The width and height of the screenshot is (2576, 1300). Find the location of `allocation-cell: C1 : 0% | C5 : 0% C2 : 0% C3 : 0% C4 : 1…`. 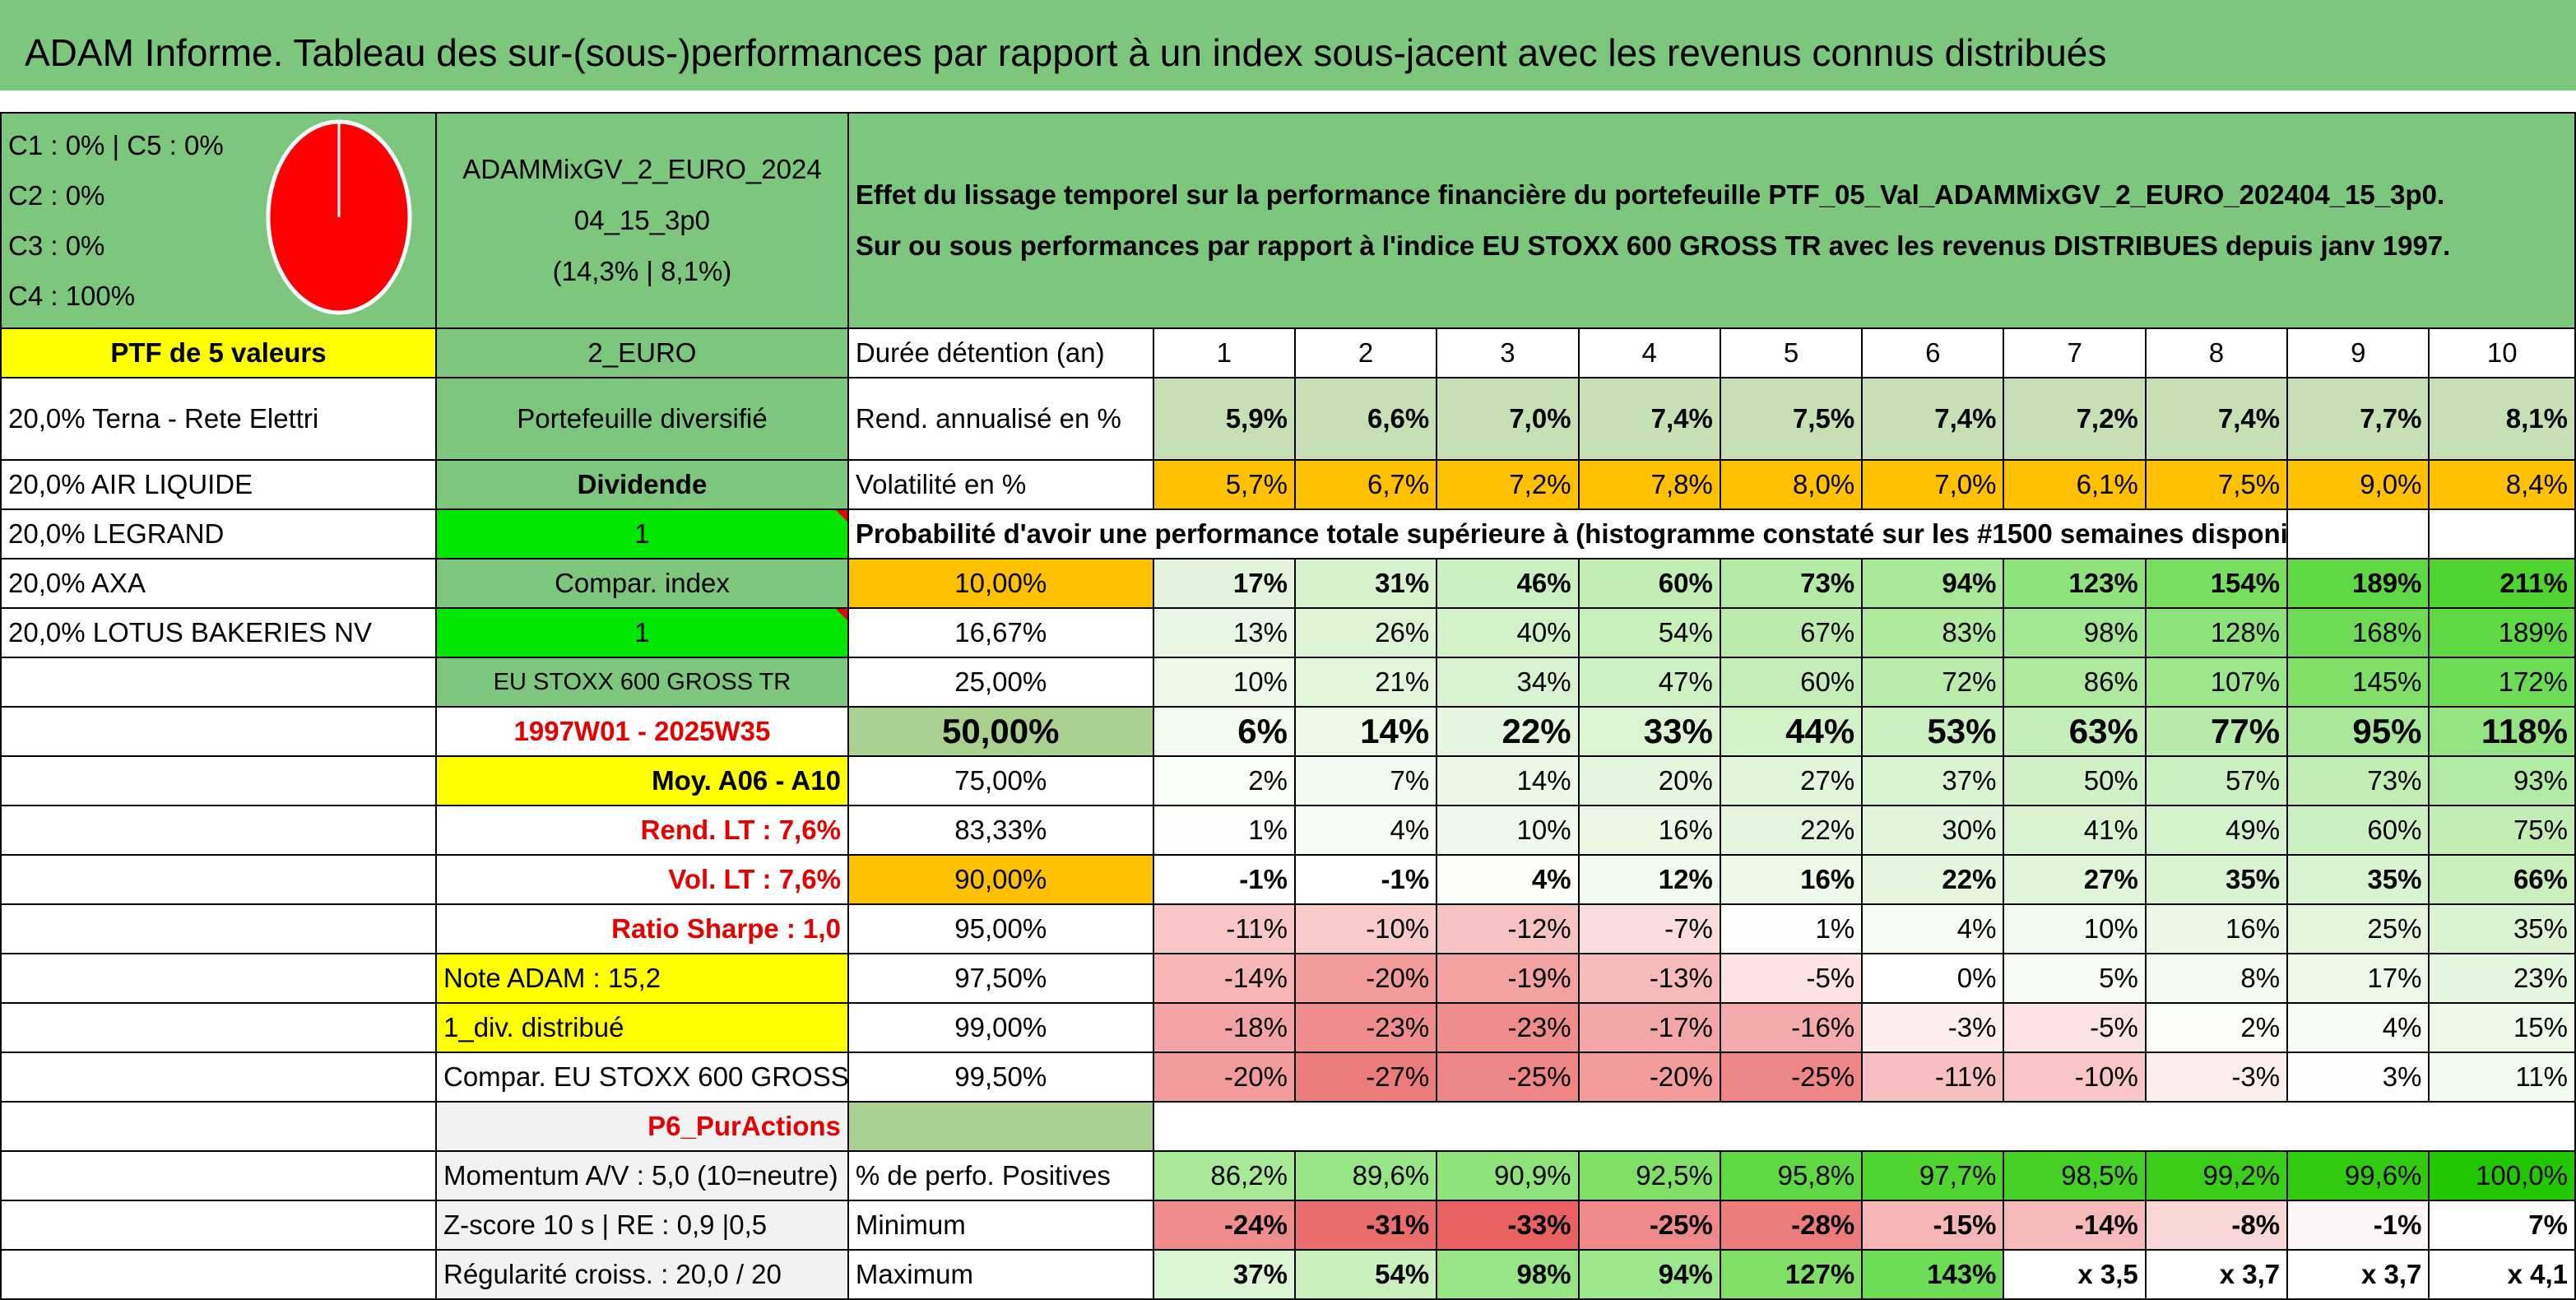

allocation-cell: C1 : 0% | C5 : 0% C2 : 0% C3 : 0% C4 : 1… is located at coordinates (218, 220).